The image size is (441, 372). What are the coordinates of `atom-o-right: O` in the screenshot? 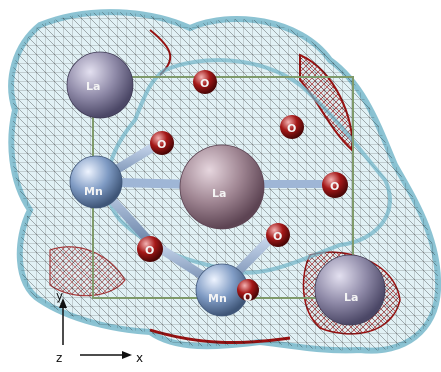 It's located at (335, 185).